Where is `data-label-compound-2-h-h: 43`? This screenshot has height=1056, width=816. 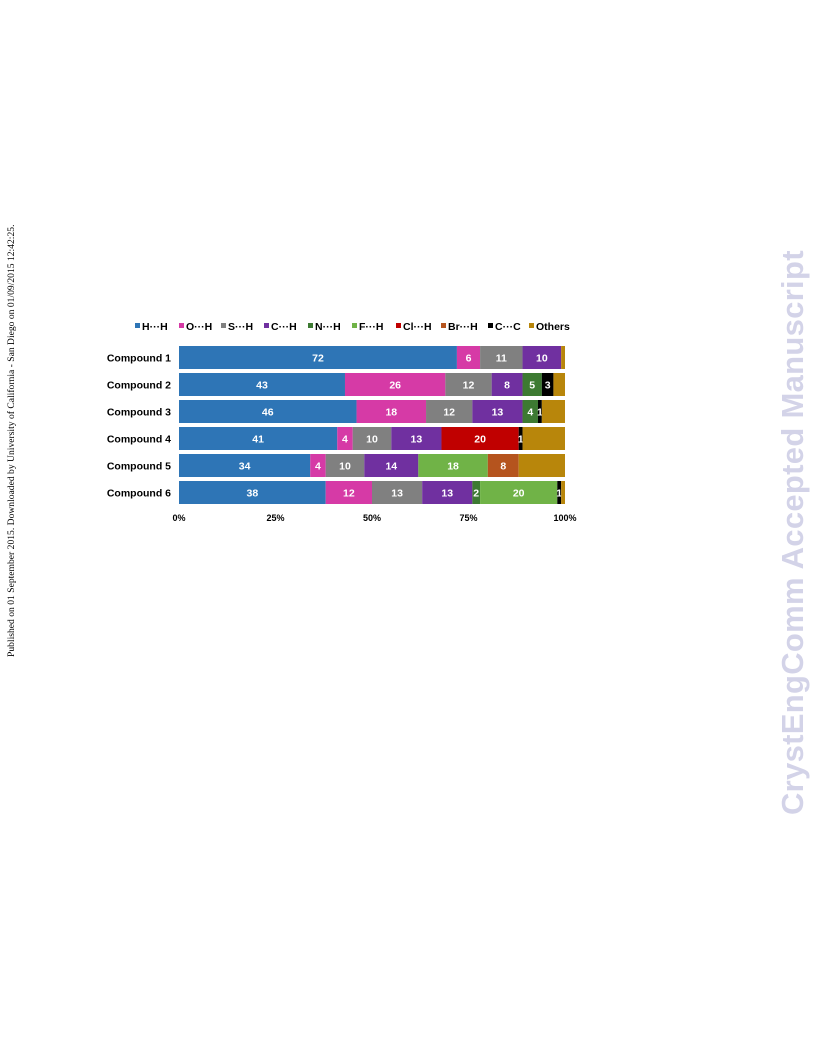 data-label-compound-2-h-h: 43 is located at coordinates (262, 386).